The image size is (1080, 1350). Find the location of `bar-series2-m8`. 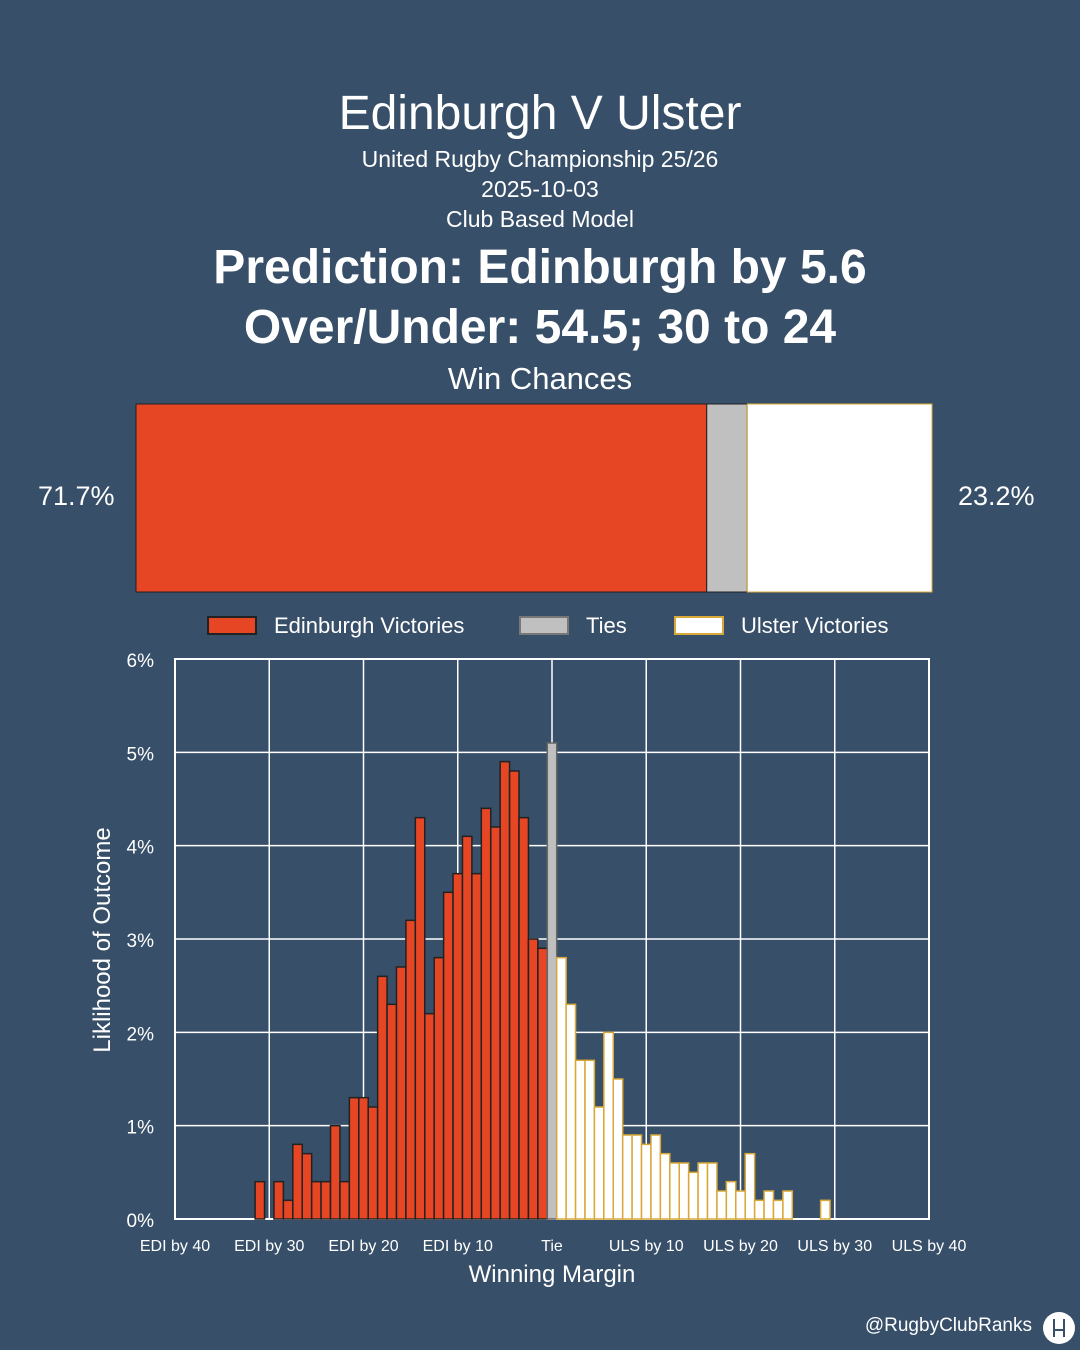

bar-series2-m8 is located at coordinates (627, 1177).